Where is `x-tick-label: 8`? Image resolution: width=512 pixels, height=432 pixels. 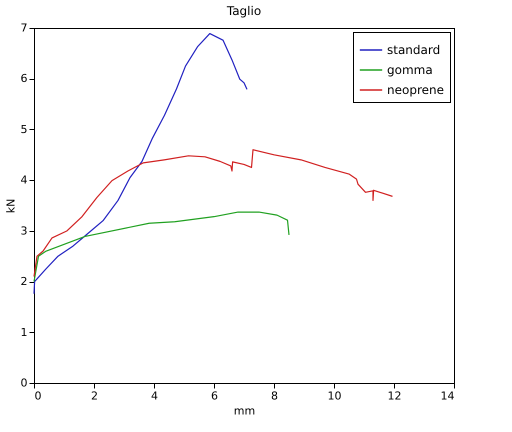 x-tick-label: 8 is located at coordinates (274, 396).